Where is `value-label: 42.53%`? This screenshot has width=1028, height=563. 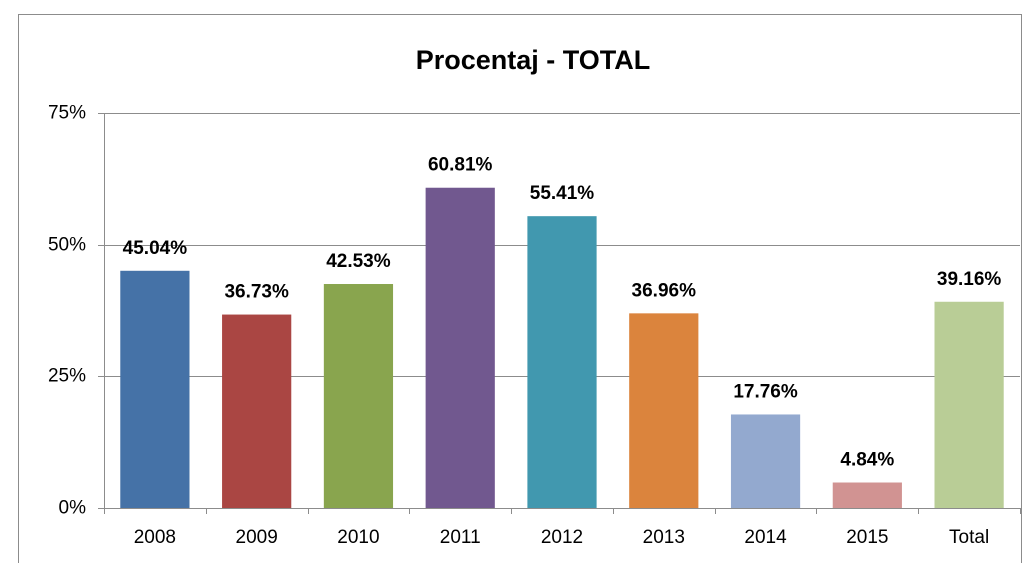
value-label: 42.53% is located at coordinates (358, 261).